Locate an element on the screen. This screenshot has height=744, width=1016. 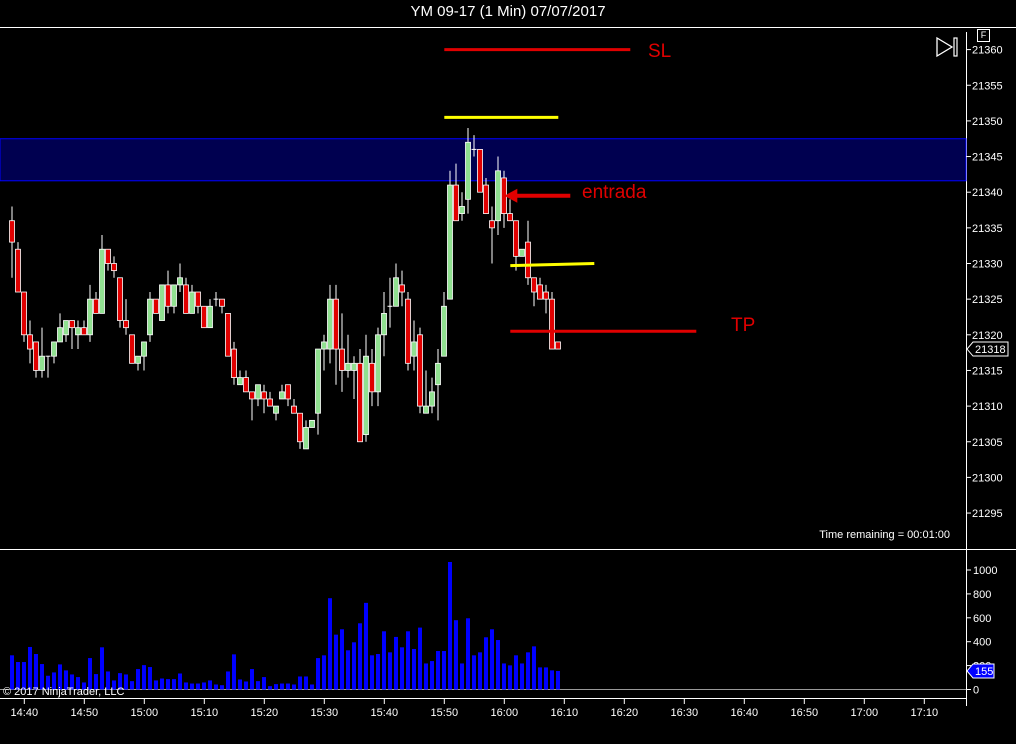
time-tick-label: 15:20 is located at coordinates (265, 713).